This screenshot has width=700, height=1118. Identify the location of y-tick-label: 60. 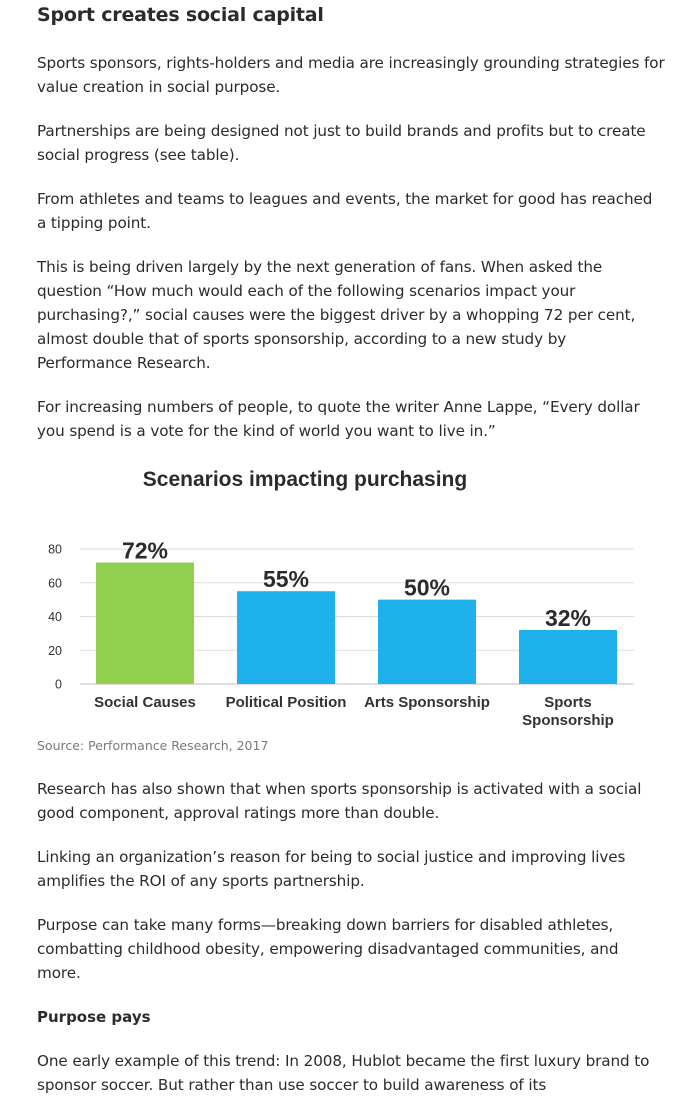
(55, 583).